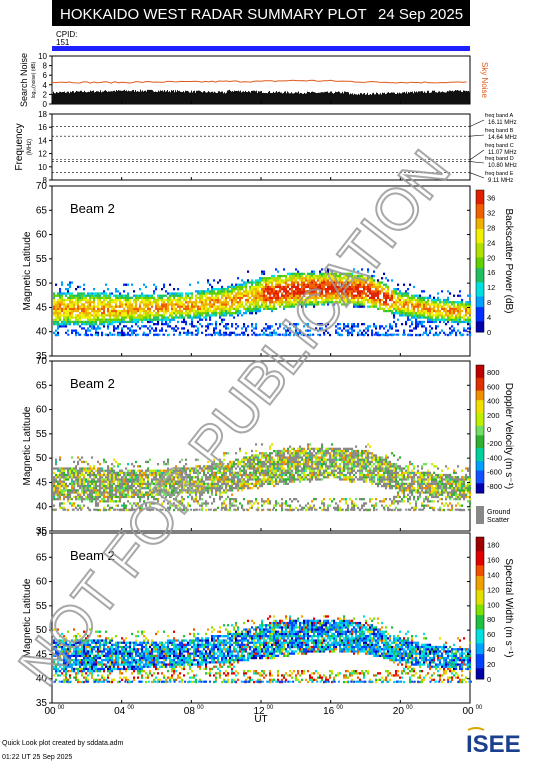  Describe the element at coordinates (42, 307) in the screenshot. I see `lat-tick-label: 45` at that location.